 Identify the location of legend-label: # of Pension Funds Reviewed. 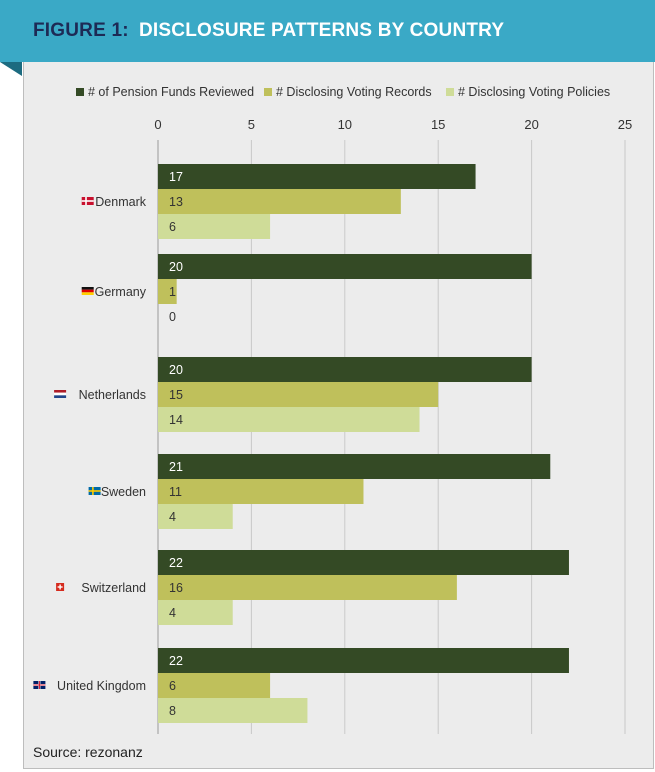
(171, 92).